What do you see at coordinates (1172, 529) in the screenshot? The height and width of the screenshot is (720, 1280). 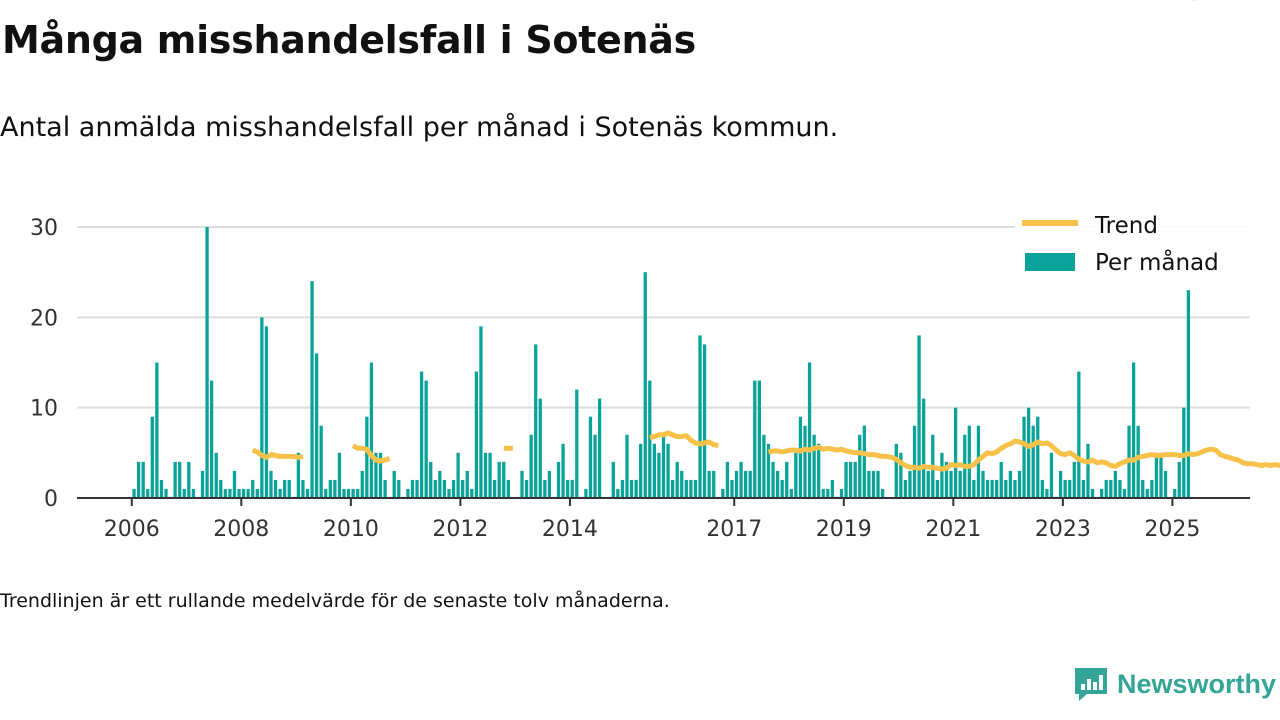 I see `x-tick-label: 2025` at bounding box center [1172, 529].